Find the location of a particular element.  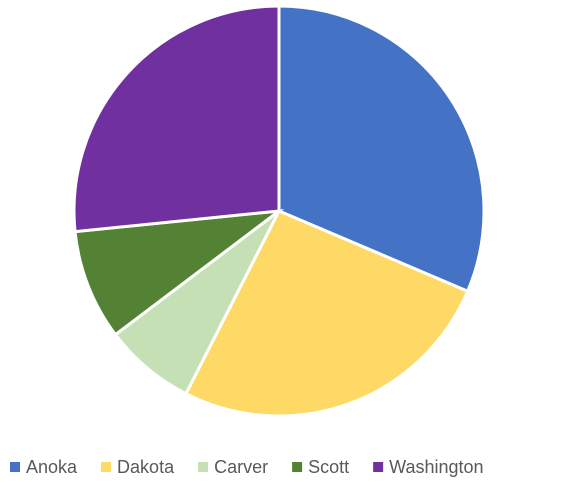

legend-label: Anoka is located at coordinates (52, 467).